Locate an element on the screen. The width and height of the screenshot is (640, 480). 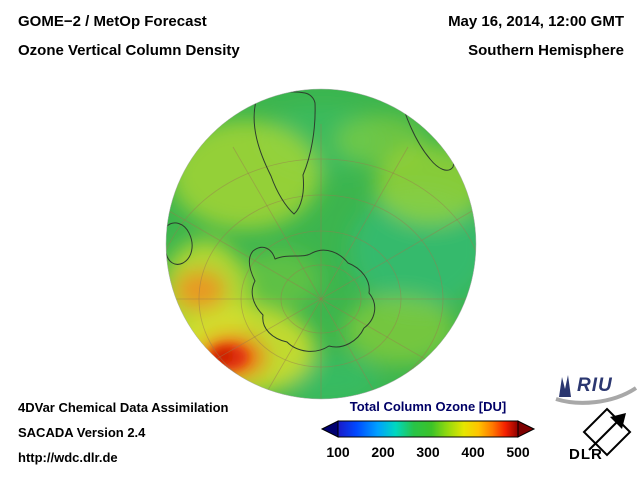
colorbar-tick-1: 200 is located at coordinates (383, 452).